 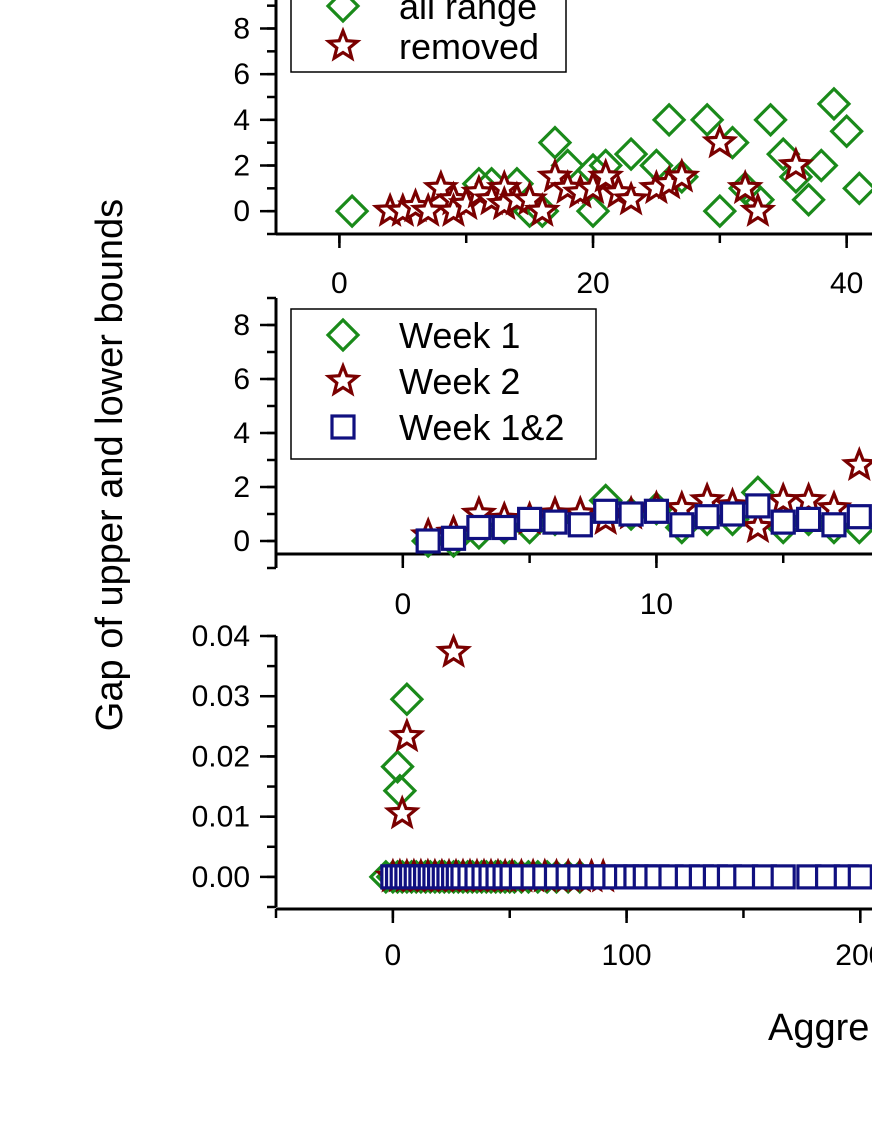 What do you see at coordinates (656, 604) in the screenshot?
I see `x-tick-label: 10` at bounding box center [656, 604].